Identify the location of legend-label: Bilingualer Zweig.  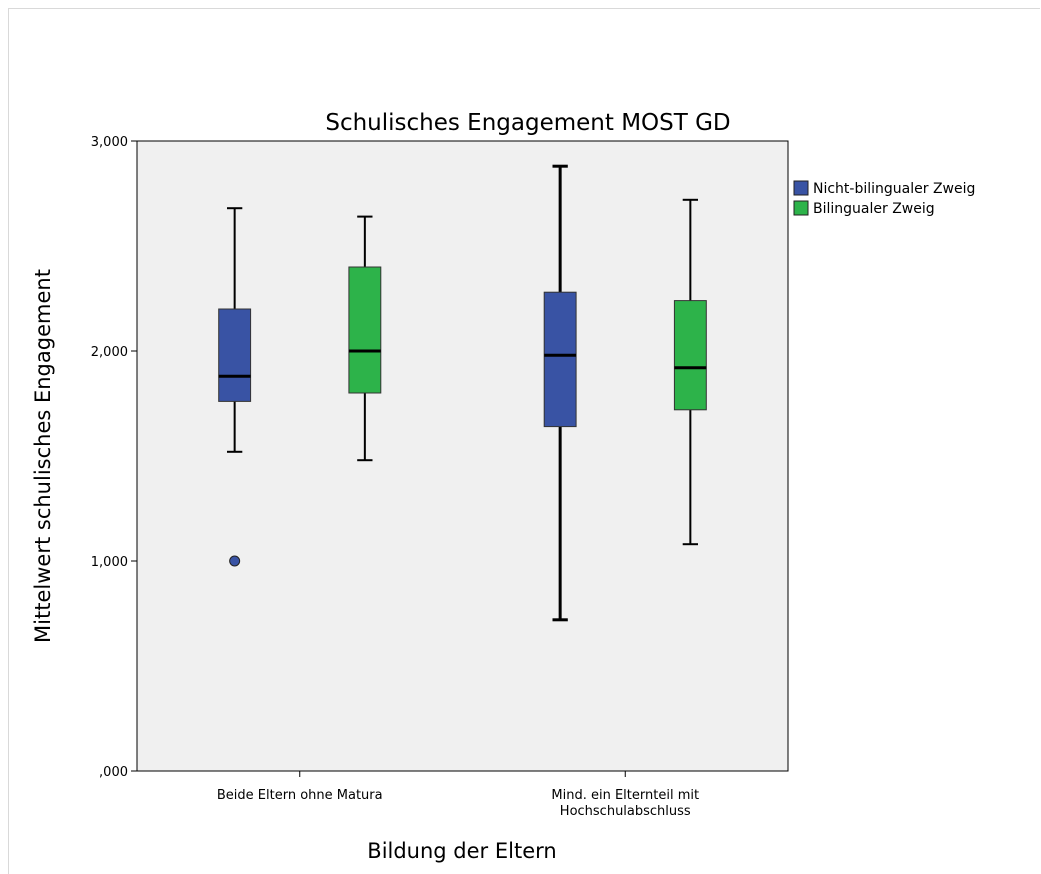
(874, 209).